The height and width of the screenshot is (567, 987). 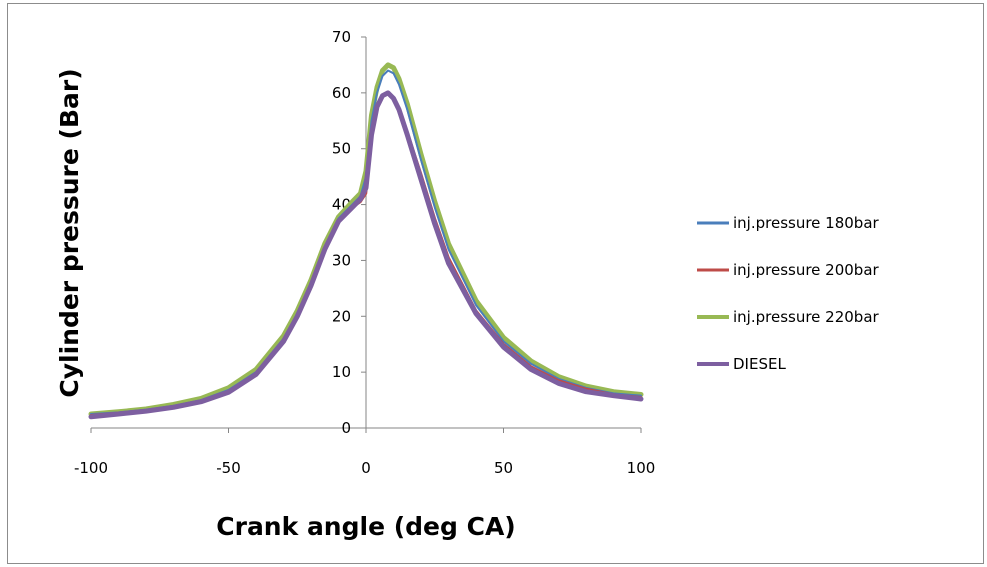 I want to click on x-tick-label: 0, so click(x=366, y=468).